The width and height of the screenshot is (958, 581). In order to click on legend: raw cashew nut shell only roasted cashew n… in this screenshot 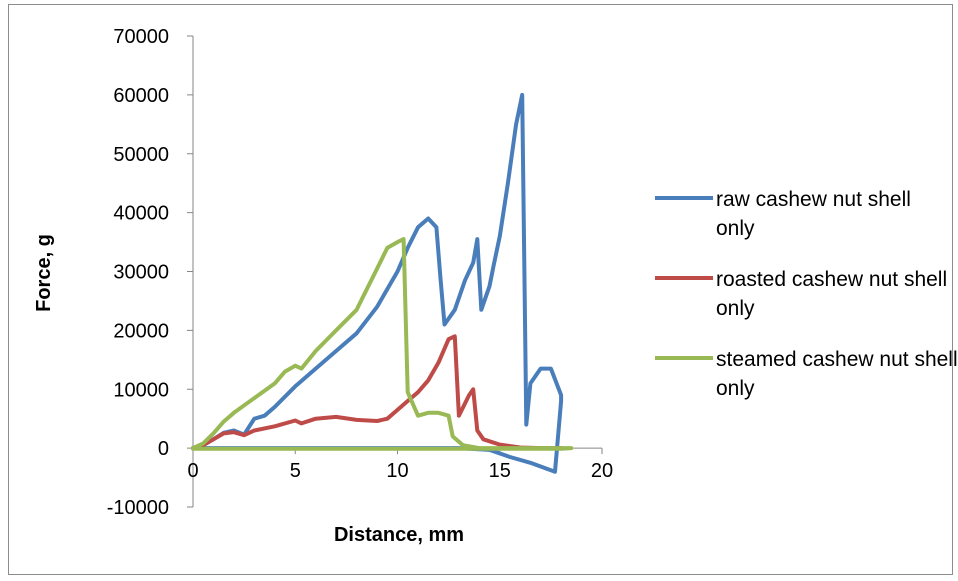, I will do `click(806, 294)`.